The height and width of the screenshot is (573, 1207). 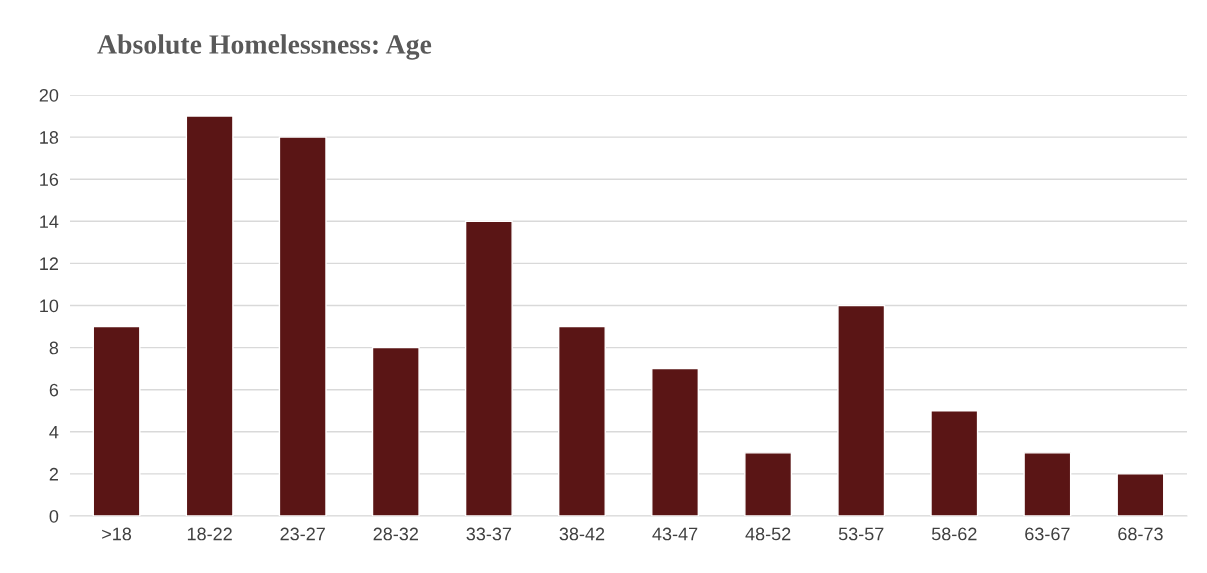 I want to click on x-tick-label: 38-42, so click(x=582, y=534).